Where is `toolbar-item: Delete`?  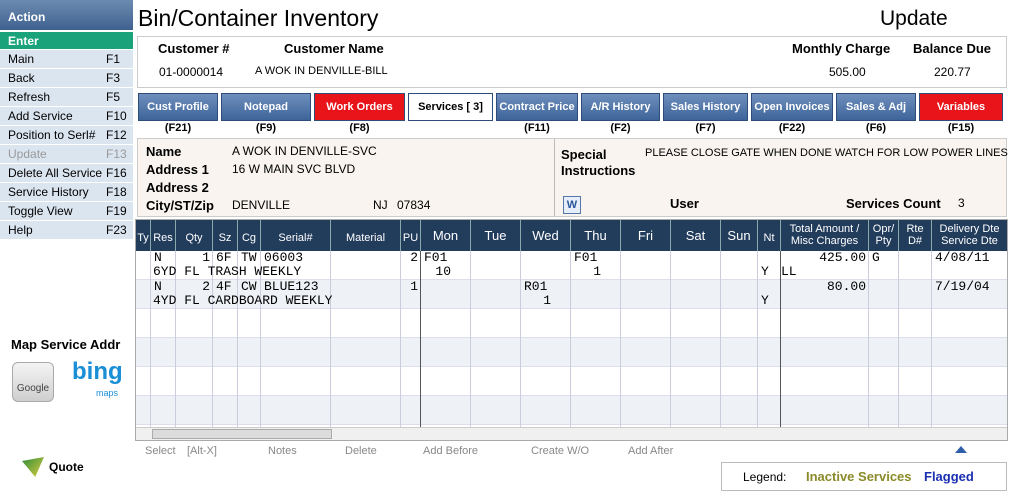 toolbar-item: Delete is located at coordinates (361, 451).